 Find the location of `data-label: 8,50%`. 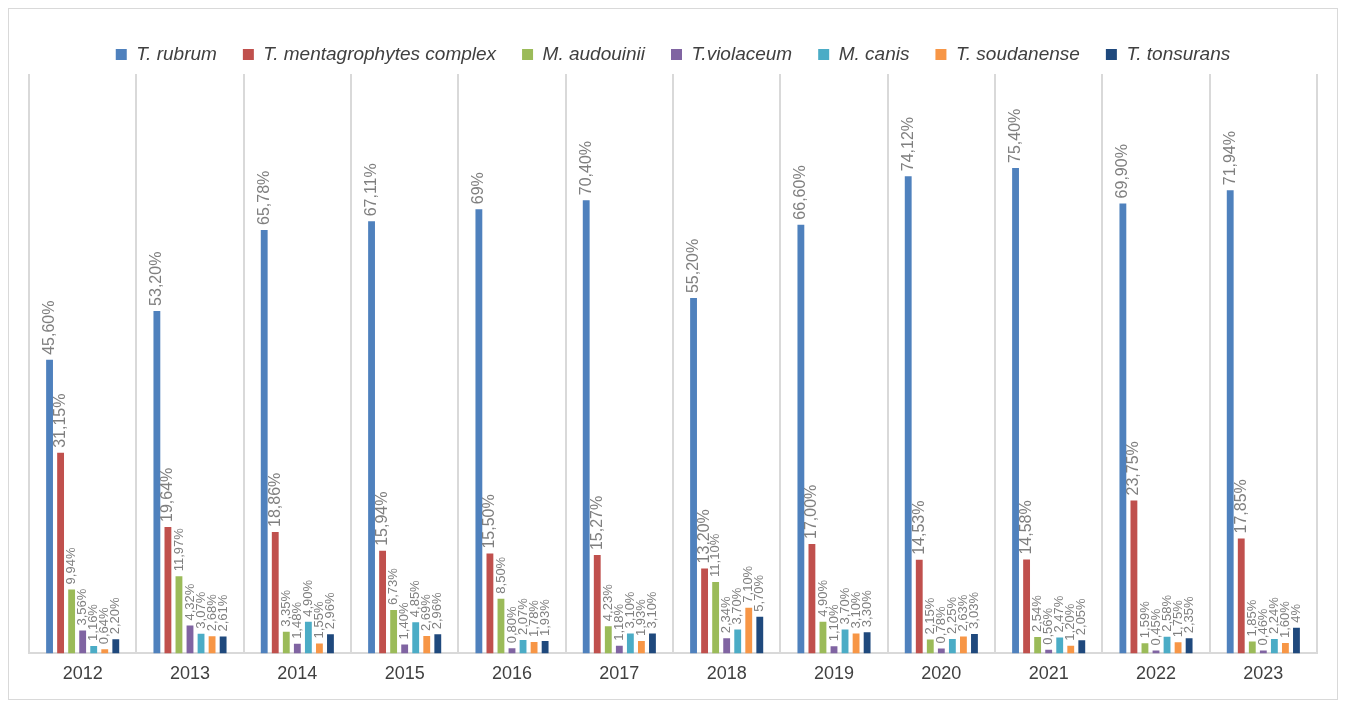

data-label: 8,50% is located at coordinates (500, 575).